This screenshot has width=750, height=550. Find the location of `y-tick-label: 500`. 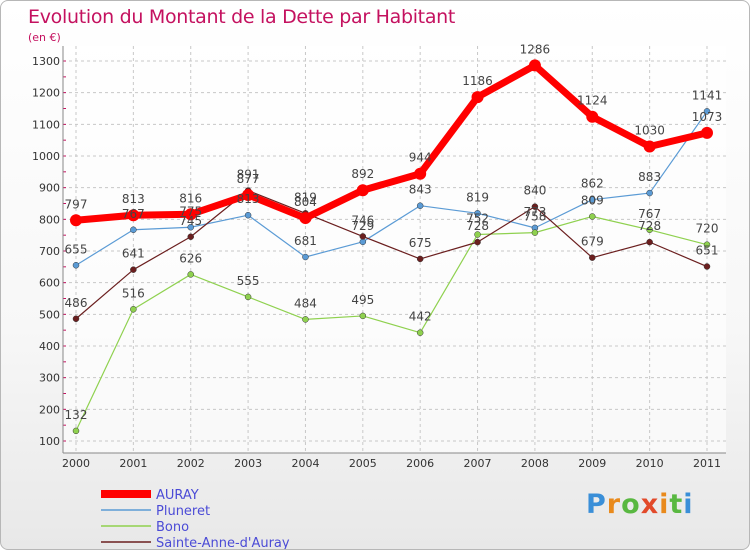

y-tick-label: 500 is located at coordinates (49, 314).